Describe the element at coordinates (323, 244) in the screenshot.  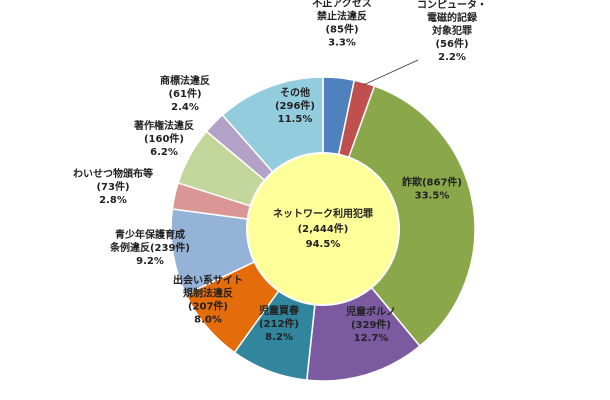
I see `center-label-percent: 94.5%` at that location.